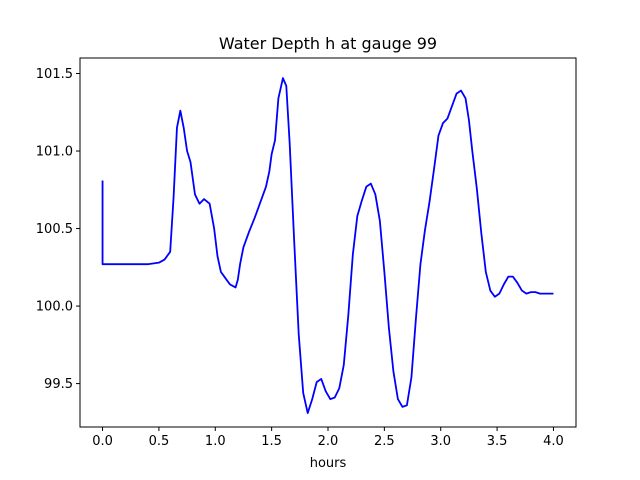 The height and width of the screenshot is (480, 640). I want to click on chart-title: Water Depth h at gauge 99, so click(328, 43).